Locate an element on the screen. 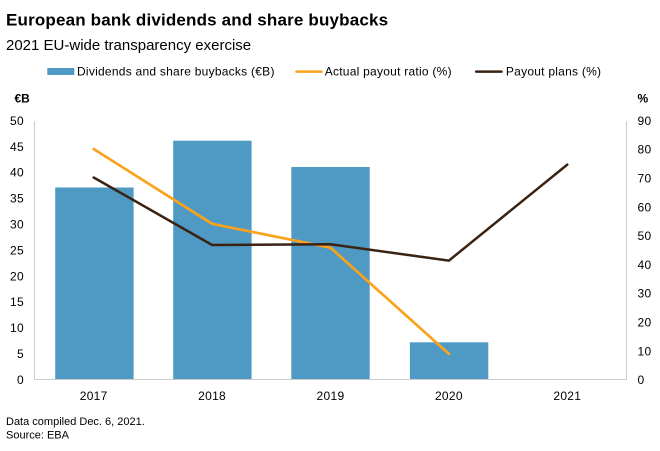  svg-text: 60 is located at coordinates (645, 207).